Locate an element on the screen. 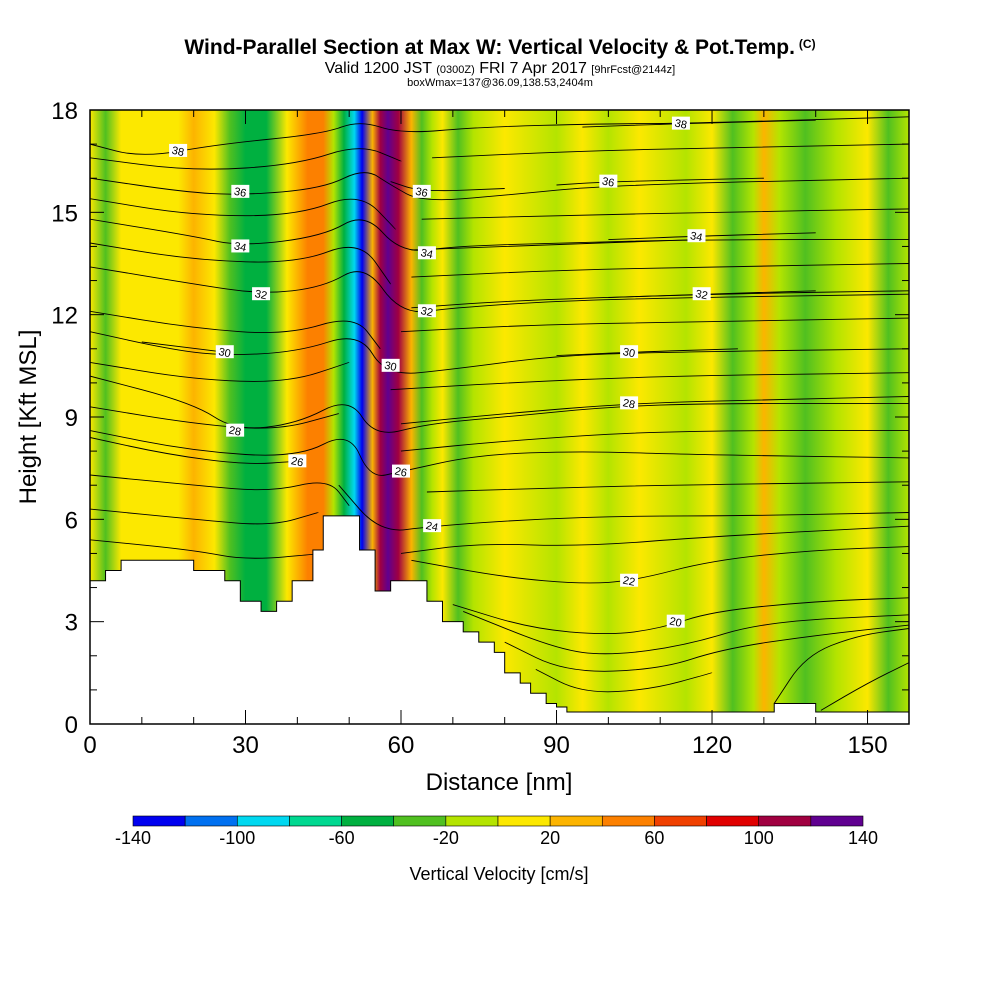 This screenshot has height=1000, width=1000. colorbar-label: 100 is located at coordinates (759, 838).